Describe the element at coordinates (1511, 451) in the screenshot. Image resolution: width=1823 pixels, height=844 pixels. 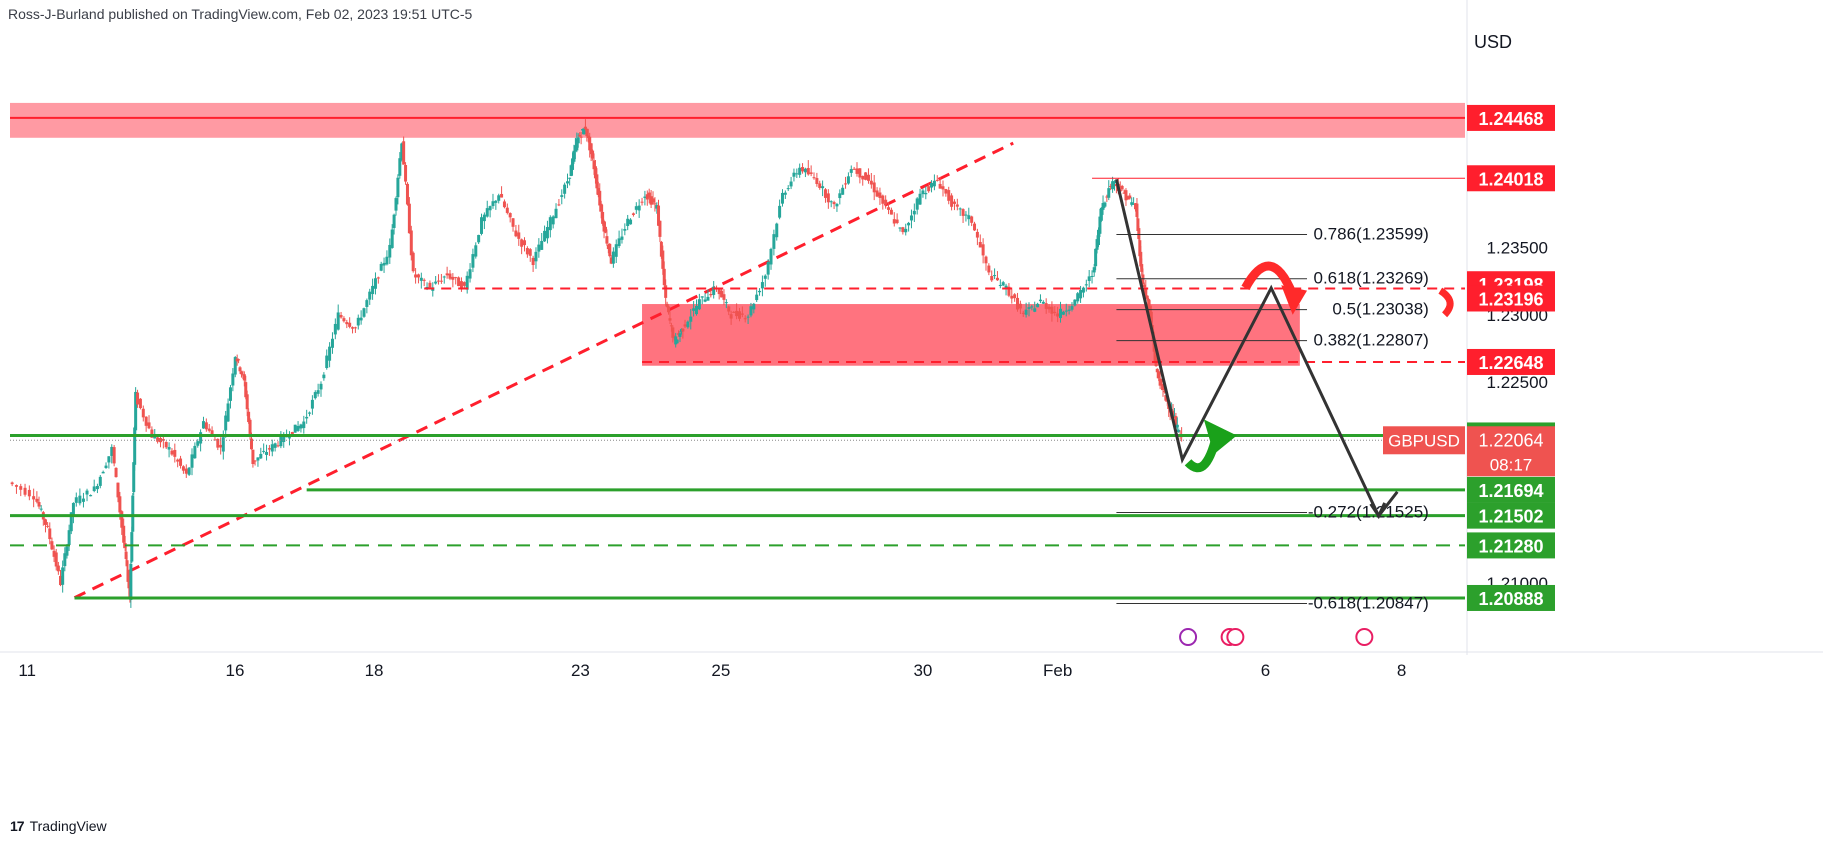
I see `current-price-bg` at that location.